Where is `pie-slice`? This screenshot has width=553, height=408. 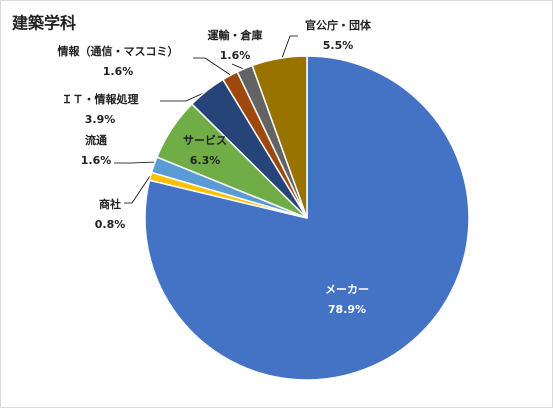
pie-slice is located at coordinates (279, 137).